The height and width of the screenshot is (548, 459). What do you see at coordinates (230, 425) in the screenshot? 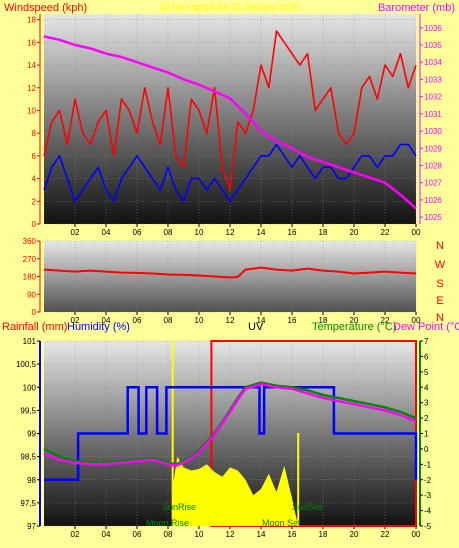
I see `dewpoint-series-line` at bounding box center [230, 425].